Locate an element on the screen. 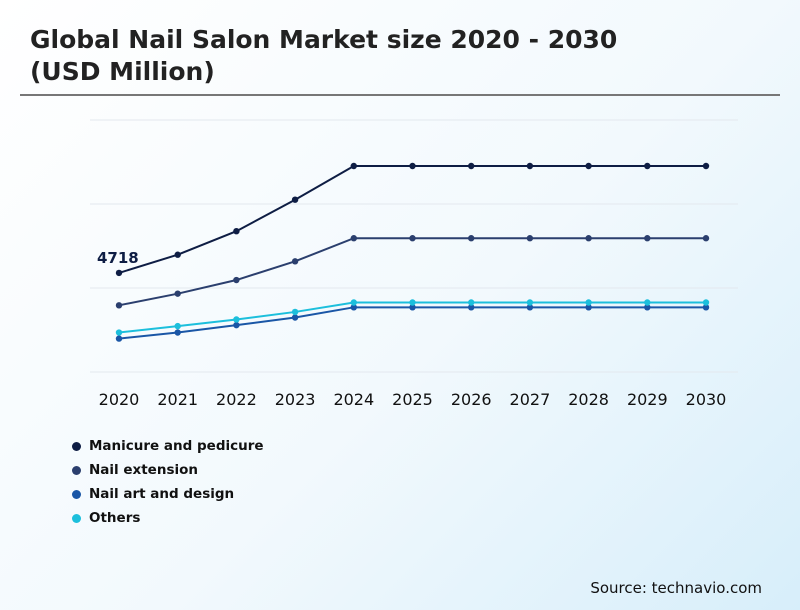 The image size is (800, 610). legend-item-others: Others is located at coordinates (168, 518).